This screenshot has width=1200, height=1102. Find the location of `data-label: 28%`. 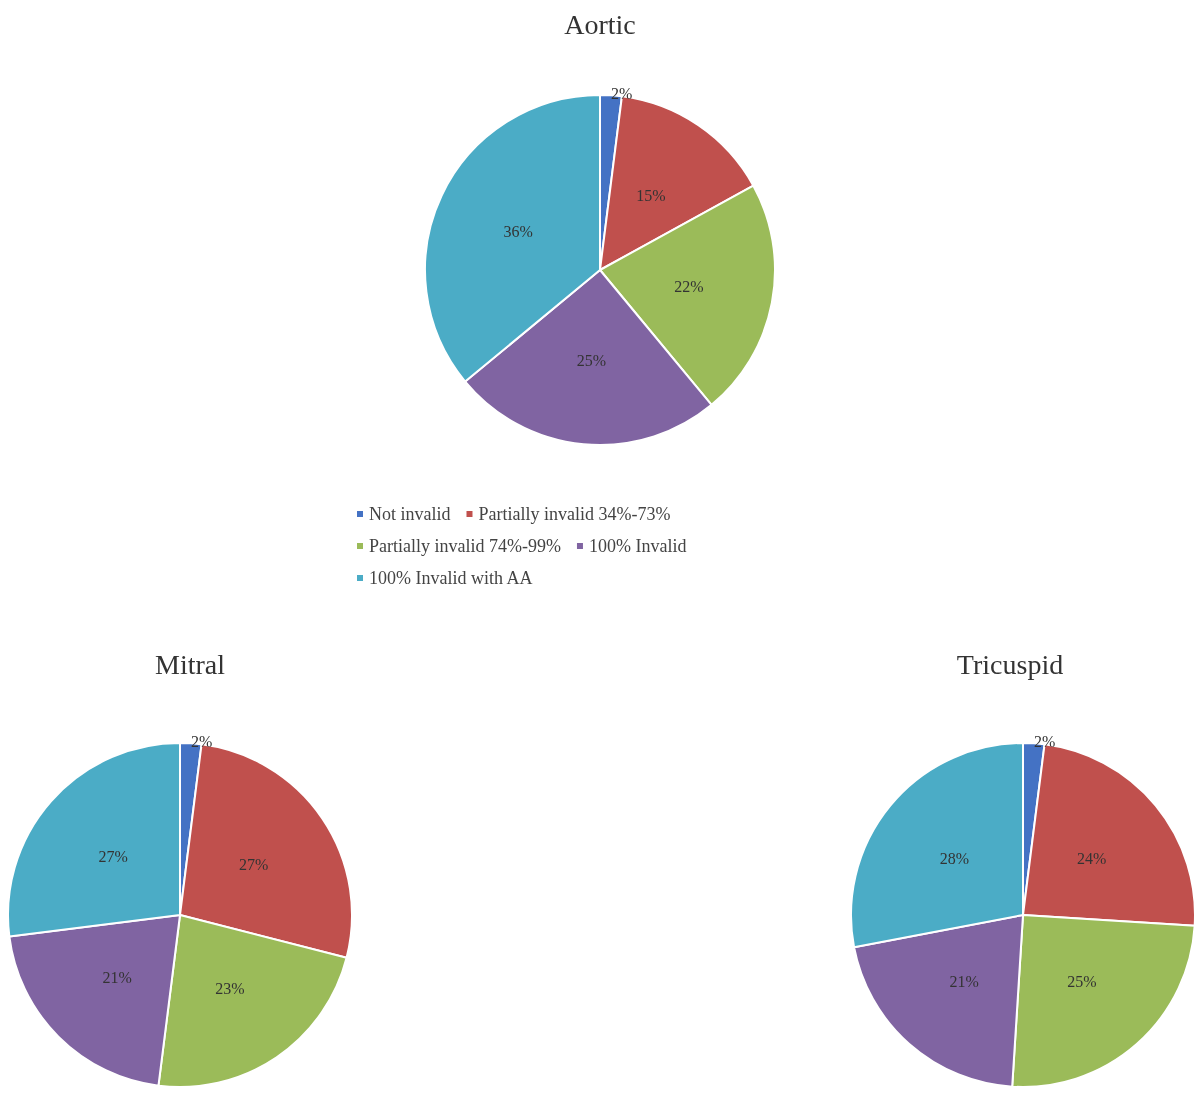

data-label: 28% is located at coordinates (954, 858).